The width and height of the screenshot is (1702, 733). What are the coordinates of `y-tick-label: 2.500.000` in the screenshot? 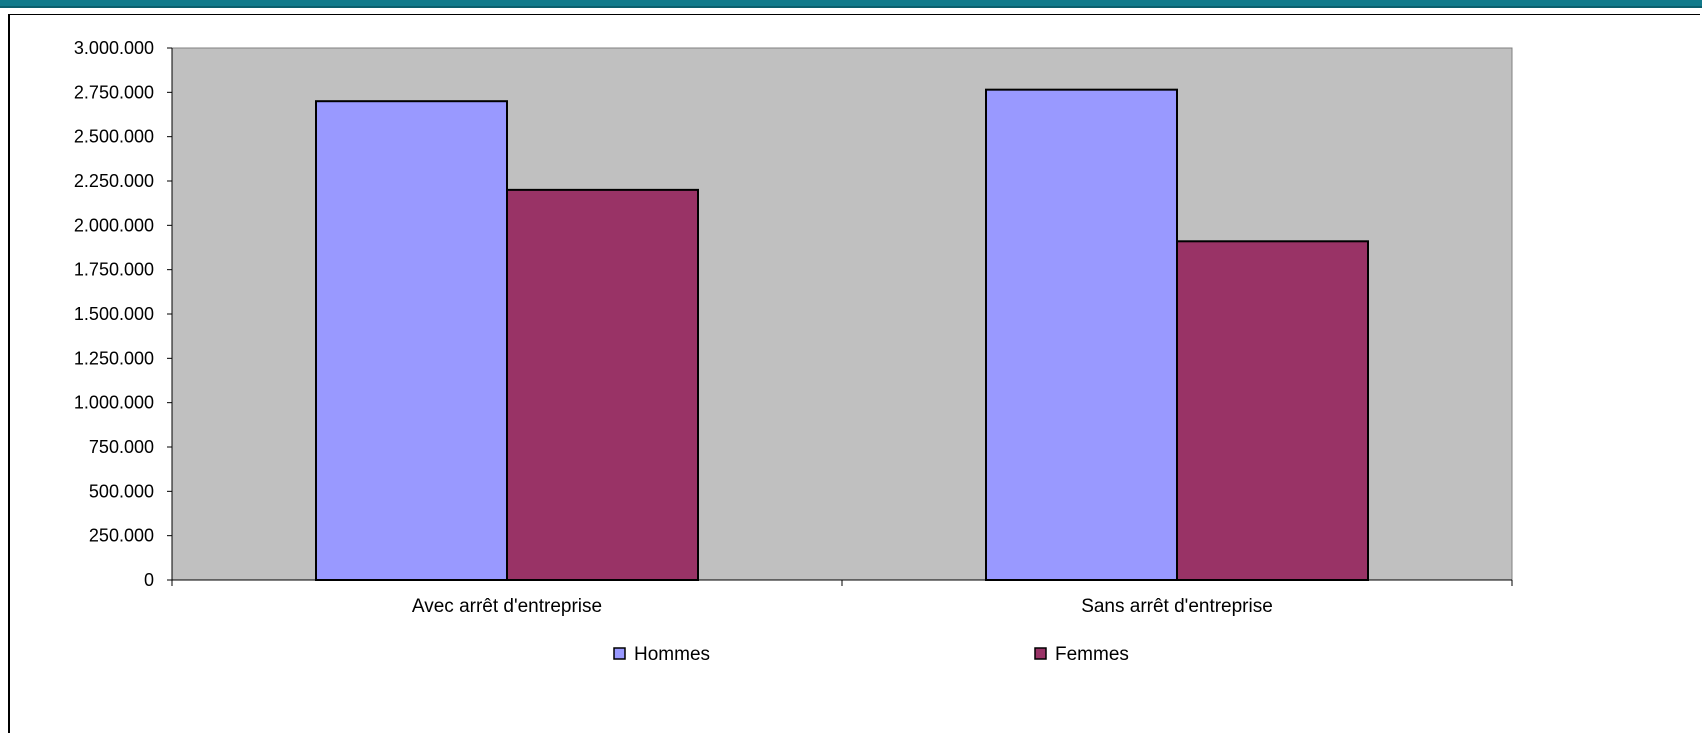 It's located at (114, 137).